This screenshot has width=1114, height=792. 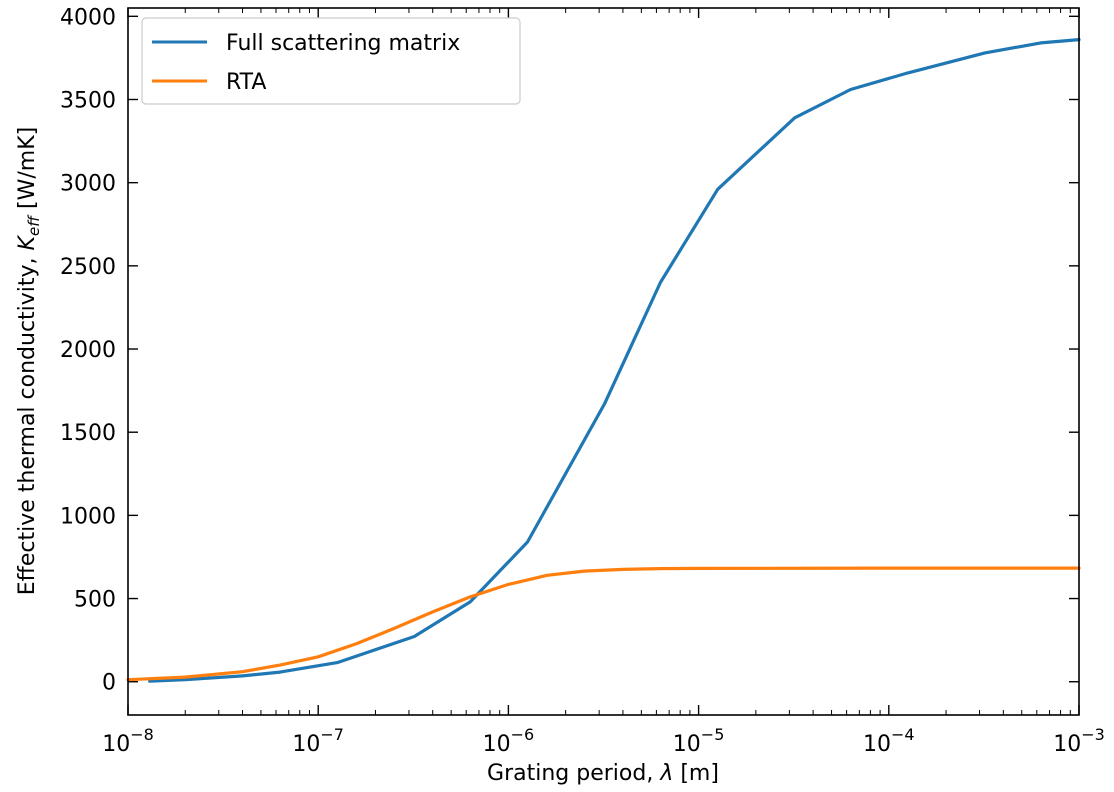 I want to click on x-tick-label: 10⁻⁷, so click(x=318, y=741).